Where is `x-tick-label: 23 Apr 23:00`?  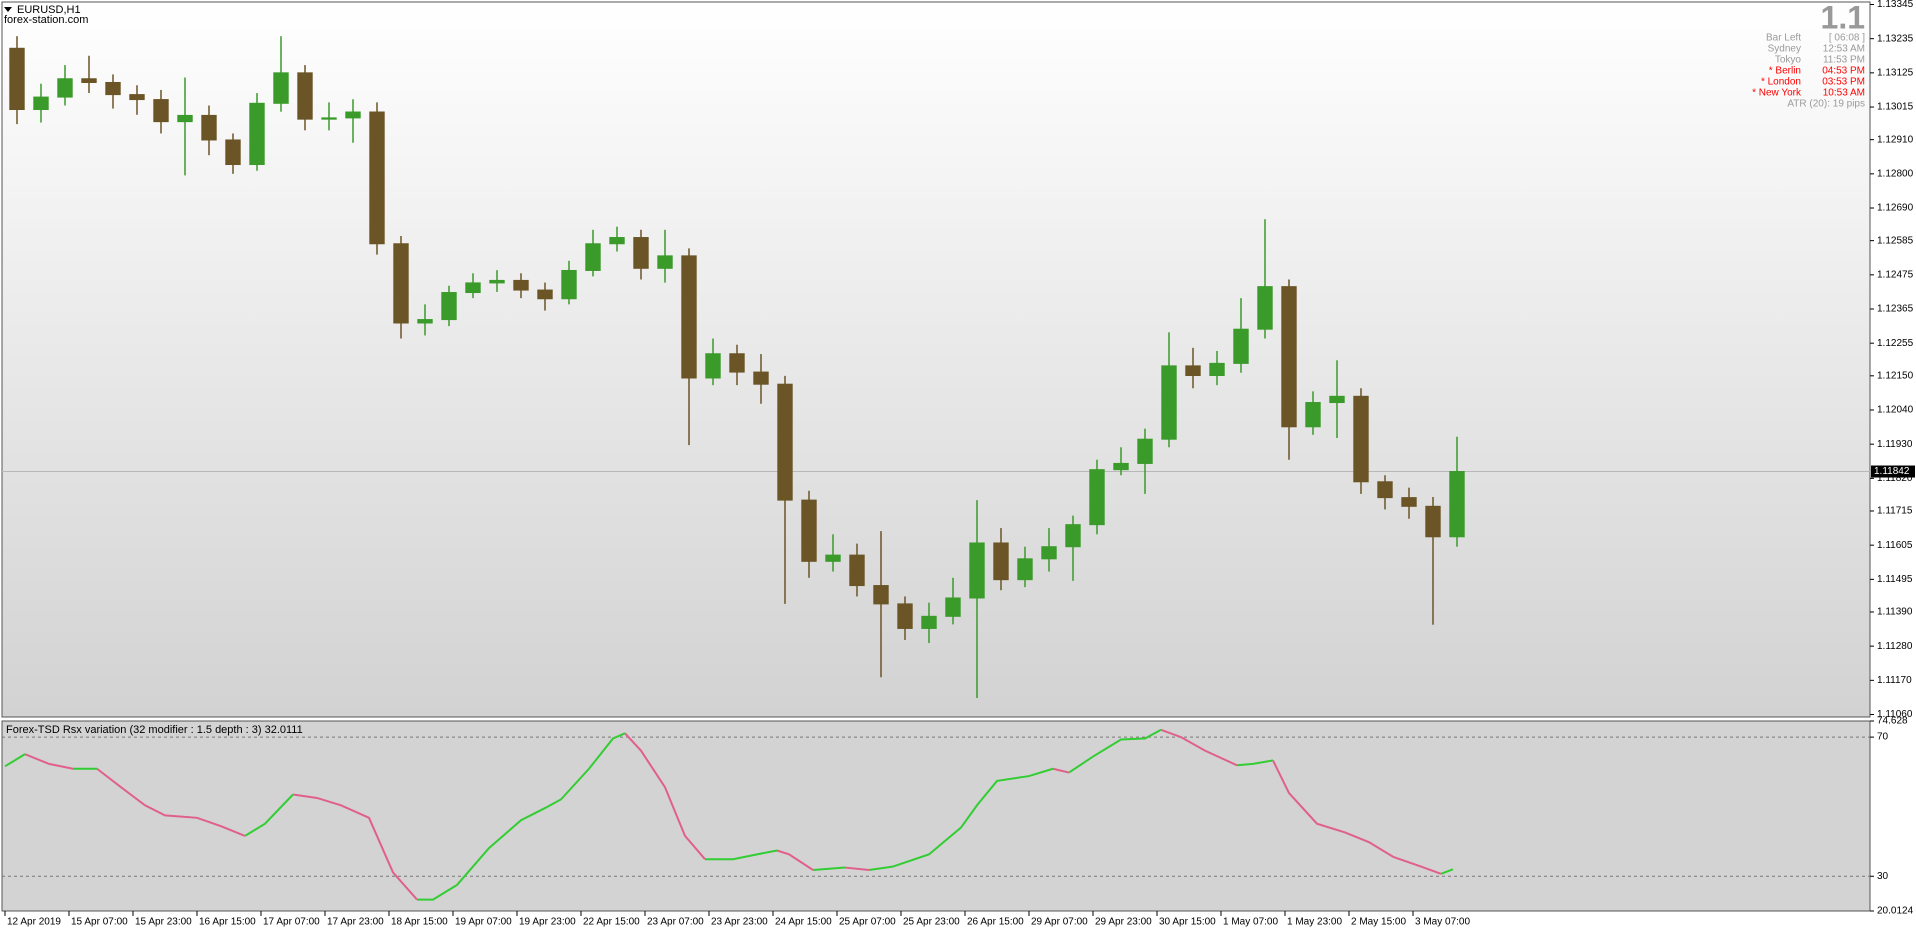
x-tick-label: 23 Apr 23:00 is located at coordinates (739, 922).